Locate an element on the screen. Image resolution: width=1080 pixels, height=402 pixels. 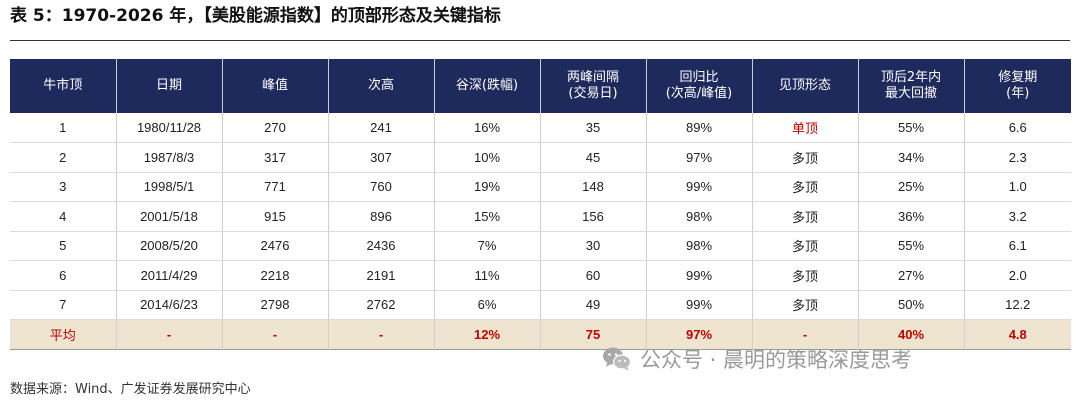
table-row: 6 2011/4/29 2218 2191 11% 60 99% 多顶 27% 2.0 is located at coordinates (540, 275).